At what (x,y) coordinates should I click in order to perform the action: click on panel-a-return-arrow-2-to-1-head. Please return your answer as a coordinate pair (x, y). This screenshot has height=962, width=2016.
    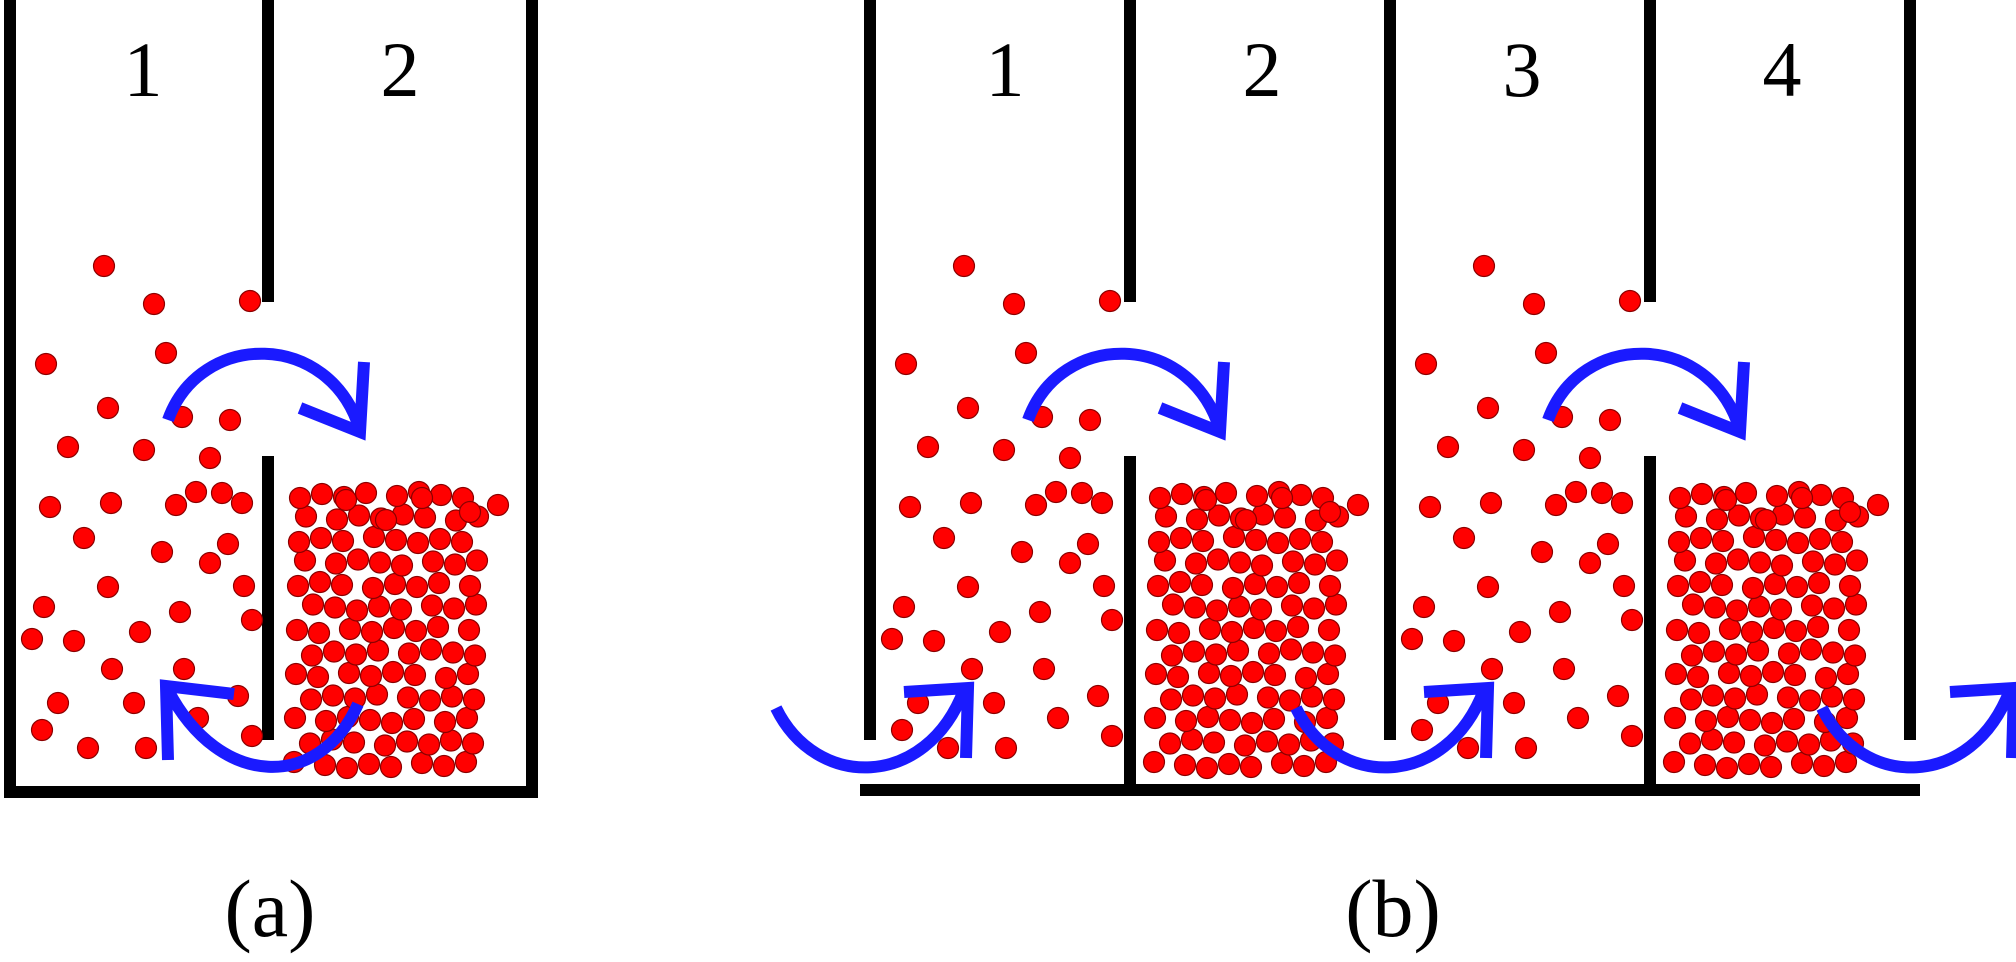
    Looking at the image, I should click on (197, 720).